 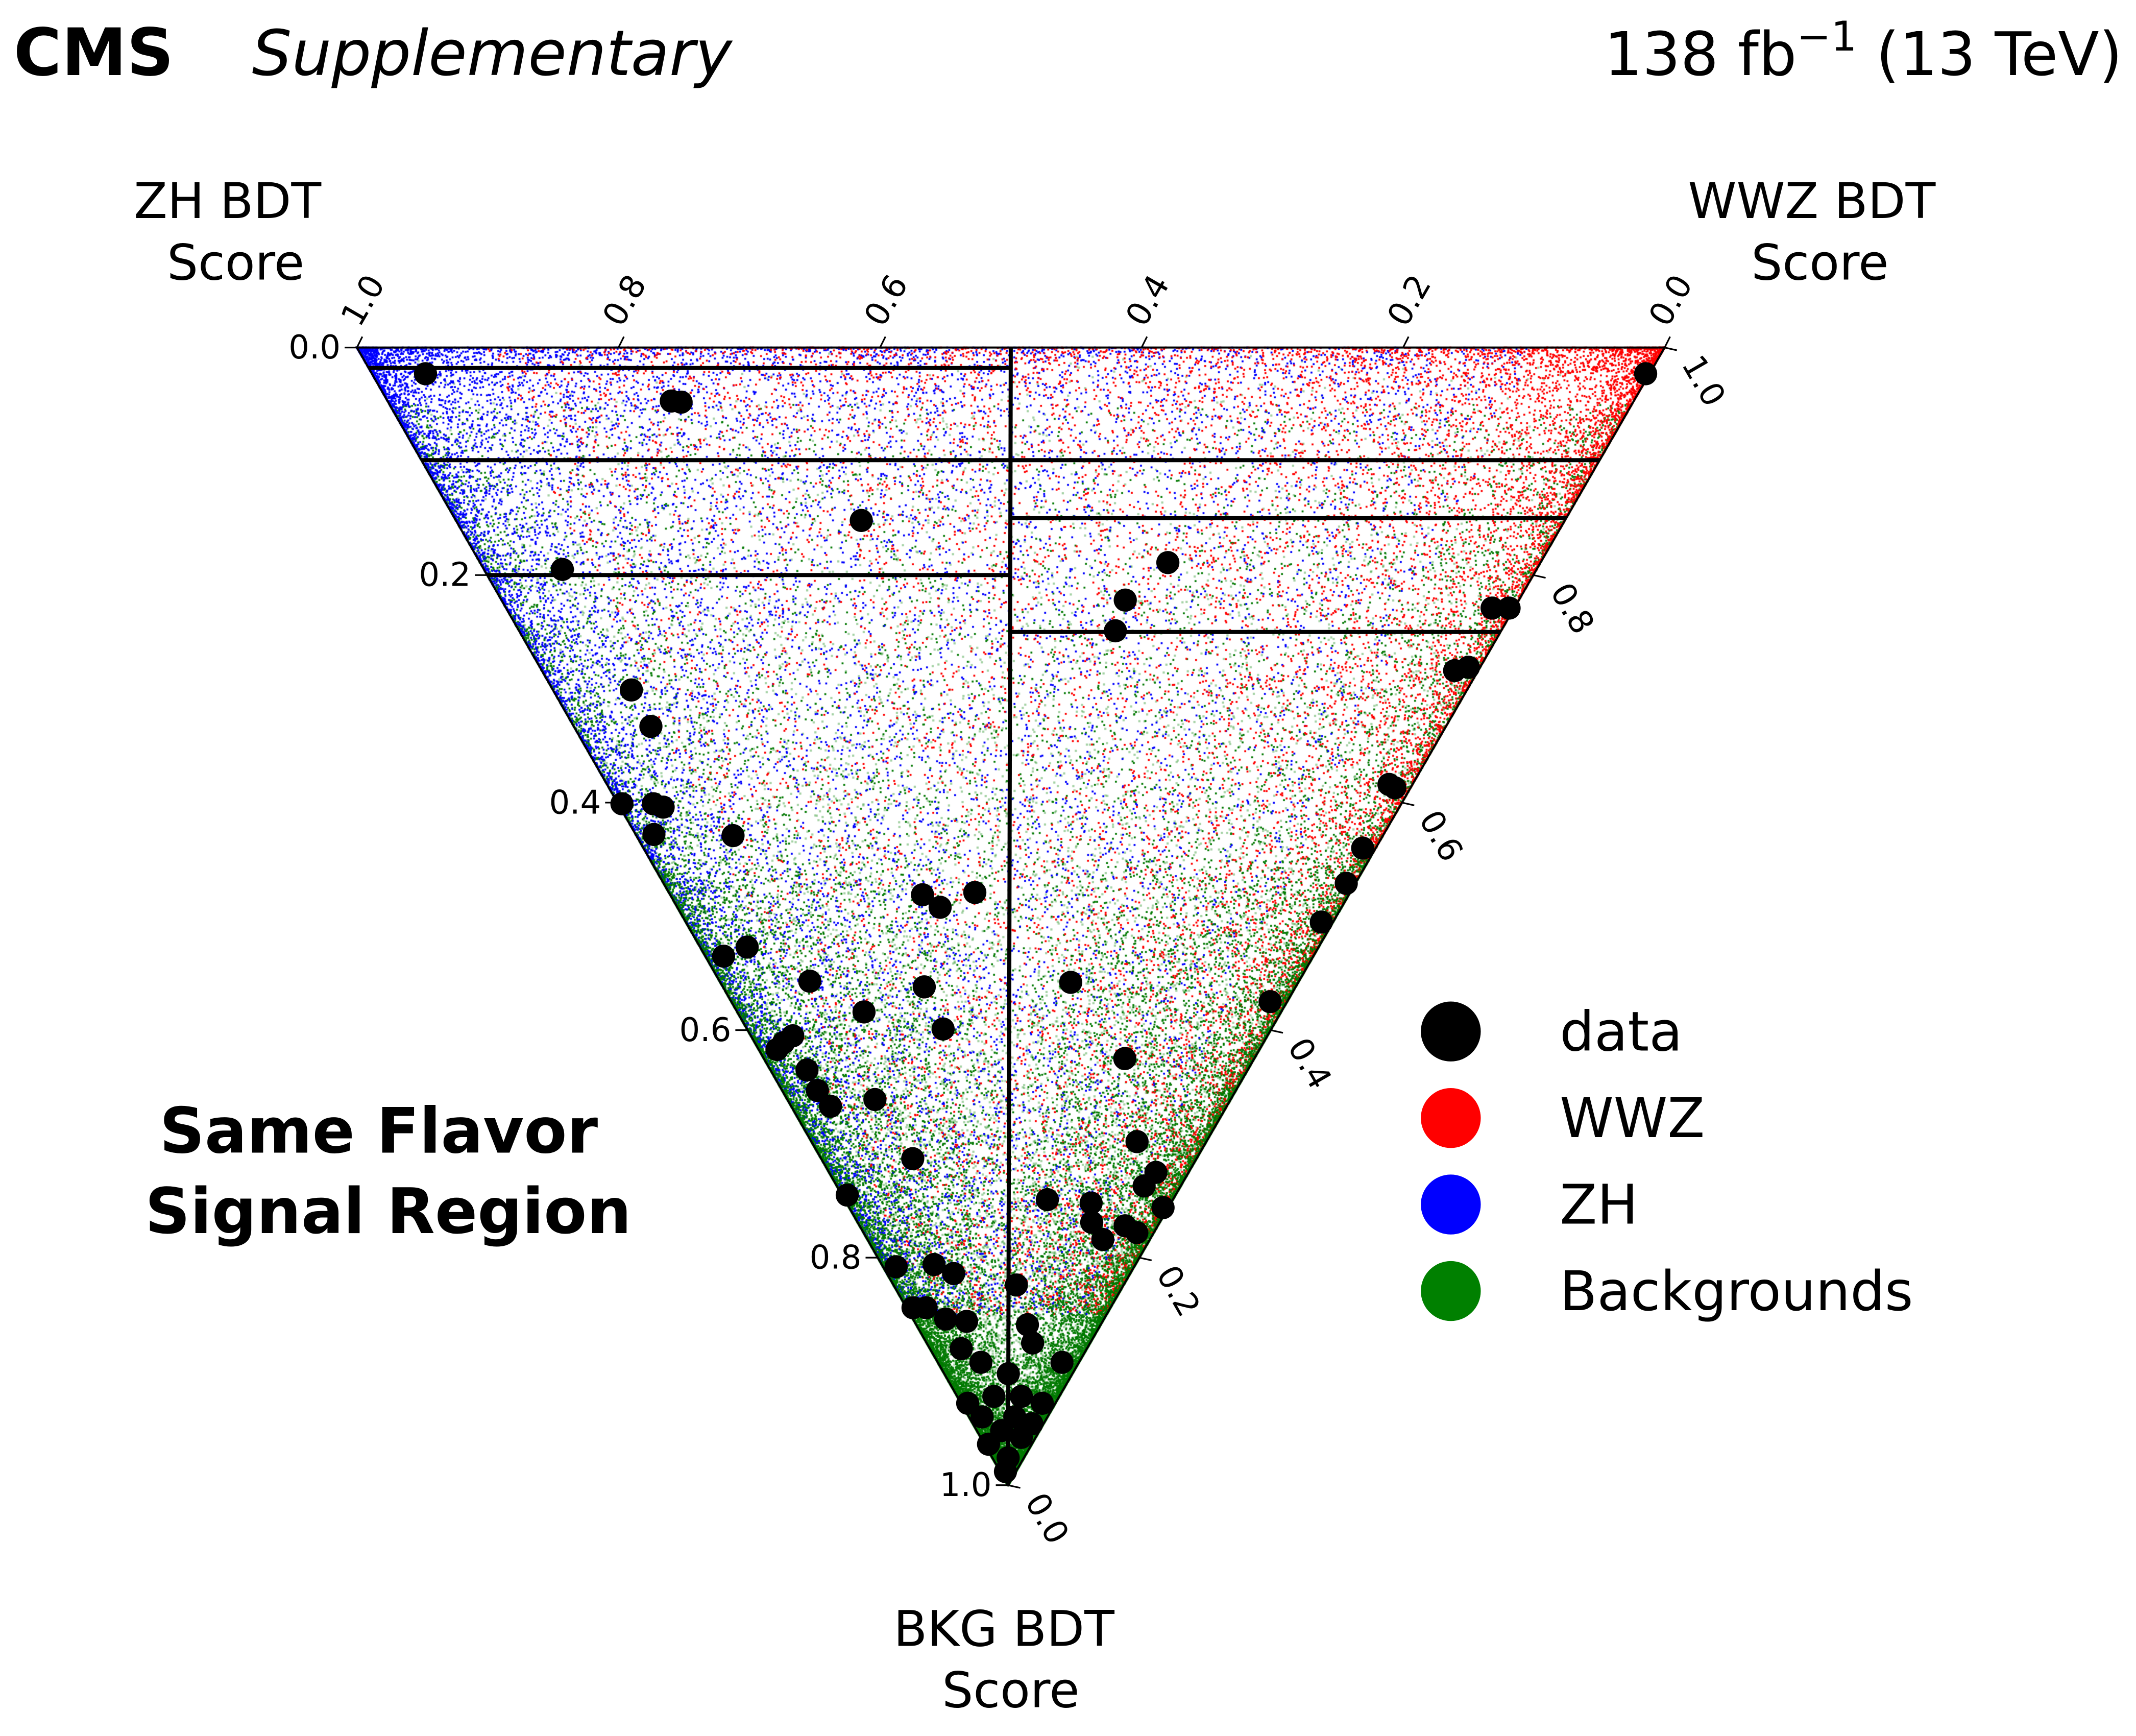 What do you see at coordinates (1046, 1519) in the screenshot?
I see `right-tick-label: 0.0` at bounding box center [1046, 1519].